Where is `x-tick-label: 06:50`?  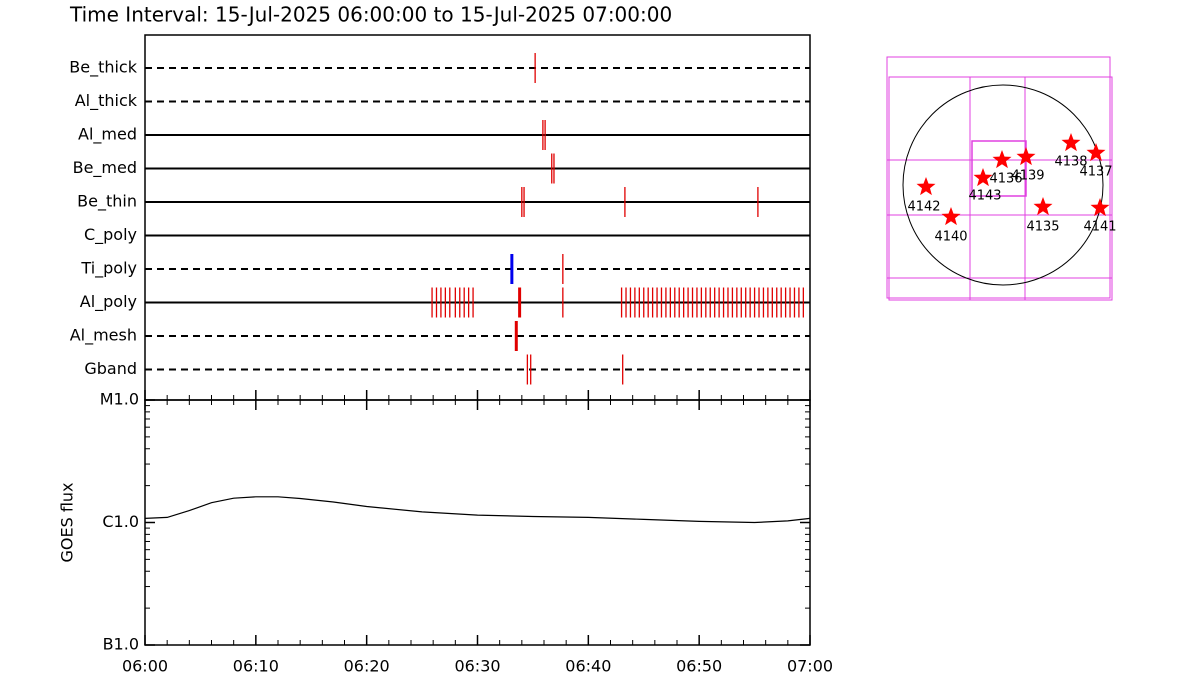 x-tick-label: 06:50 is located at coordinates (699, 666).